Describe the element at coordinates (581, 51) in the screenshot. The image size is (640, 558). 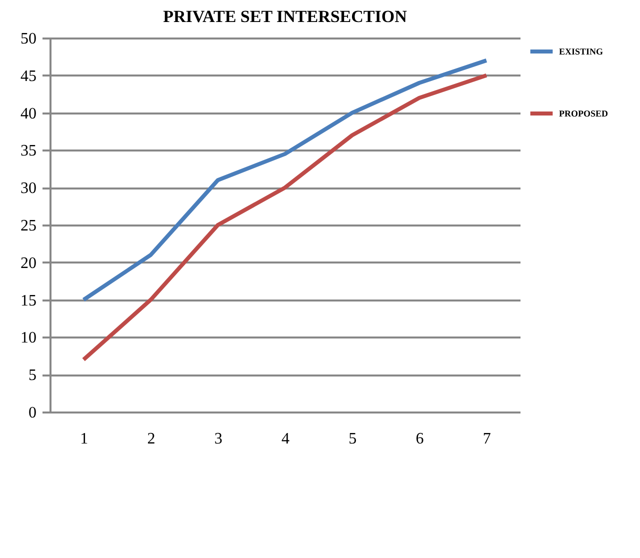
I see `legend-label: EXISTING` at that location.